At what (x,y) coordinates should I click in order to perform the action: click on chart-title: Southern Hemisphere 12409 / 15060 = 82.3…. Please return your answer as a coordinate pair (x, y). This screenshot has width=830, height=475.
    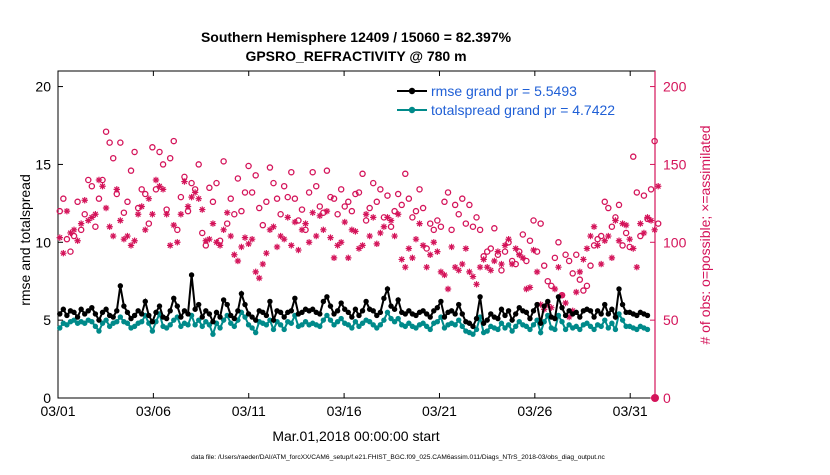
    Looking at the image, I should click on (356, 37).